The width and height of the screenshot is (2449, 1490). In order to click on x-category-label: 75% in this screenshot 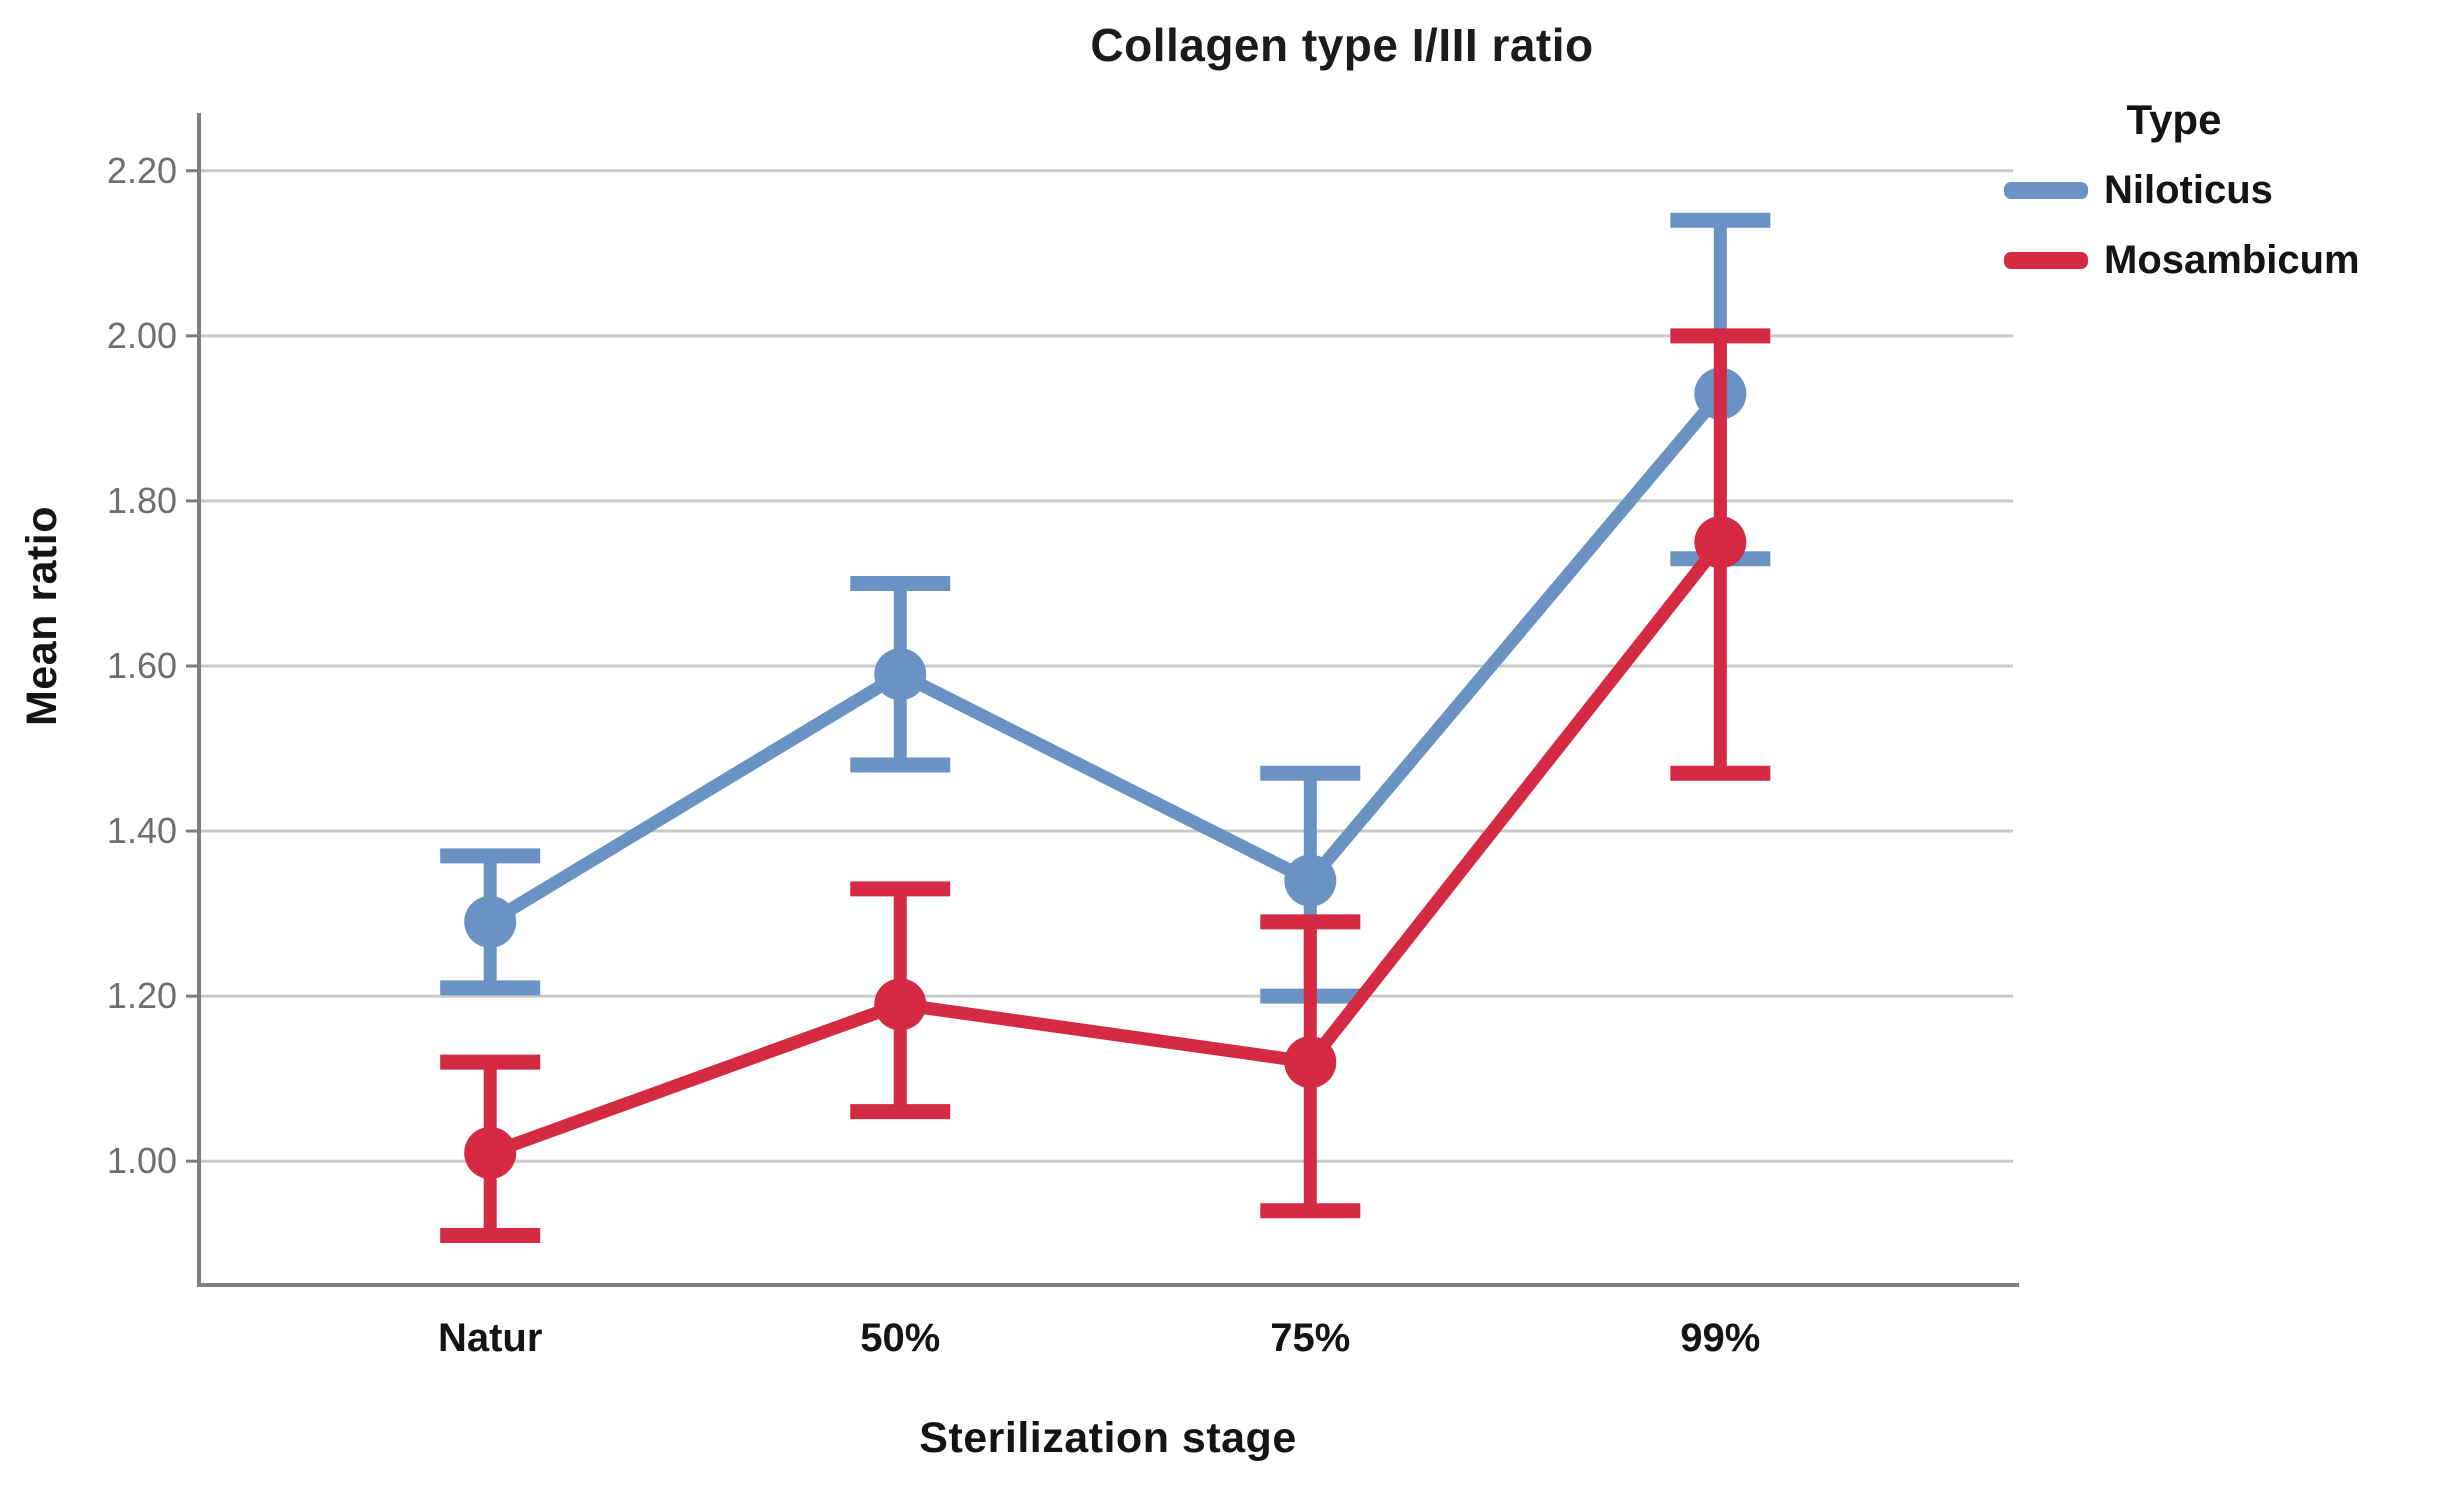, I will do `click(1310, 1338)`.